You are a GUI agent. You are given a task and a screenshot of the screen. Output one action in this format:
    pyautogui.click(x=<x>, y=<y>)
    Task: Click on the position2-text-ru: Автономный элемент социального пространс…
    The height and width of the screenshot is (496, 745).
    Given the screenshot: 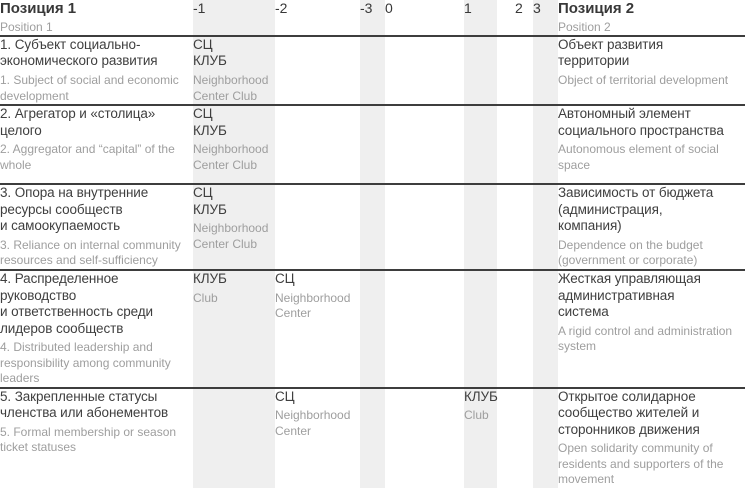 What is the action you would take?
    pyautogui.click(x=641, y=122)
    